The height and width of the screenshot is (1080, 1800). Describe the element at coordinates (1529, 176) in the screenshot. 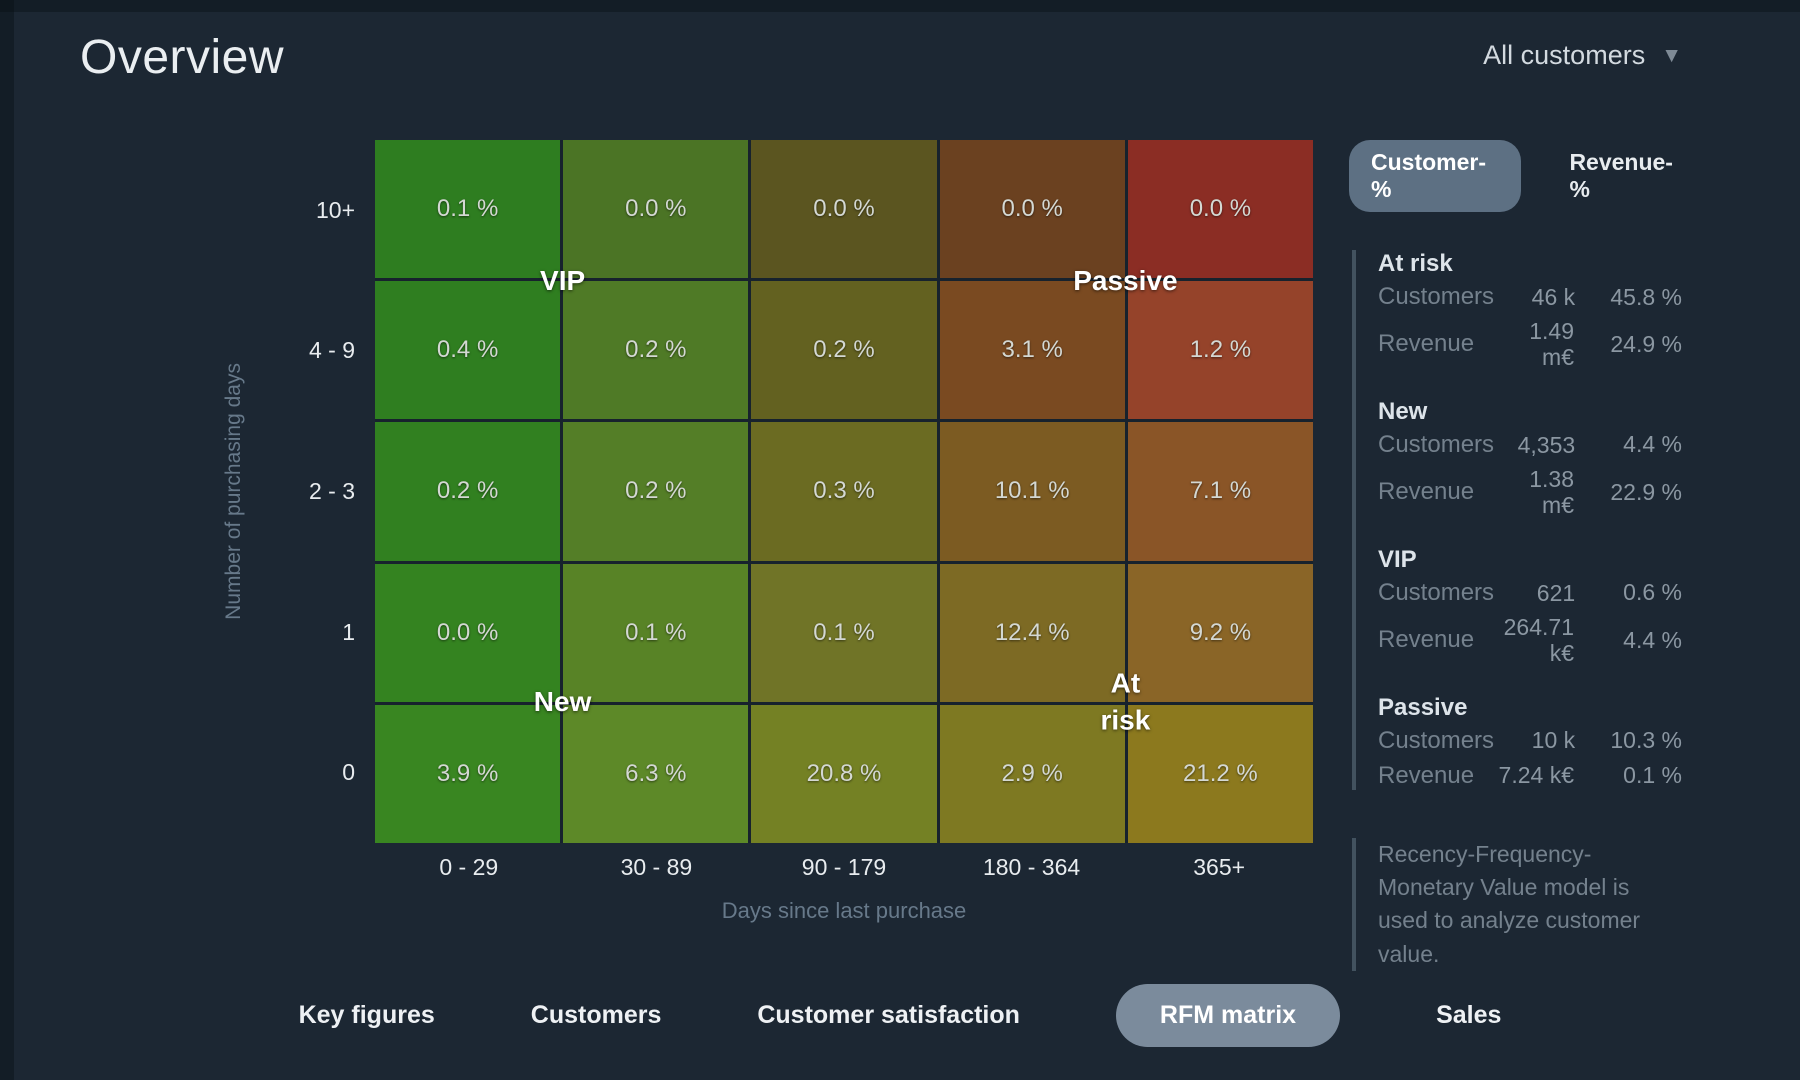

I see `side-panel-tabs: Customer-% Revenue-%` at that location.